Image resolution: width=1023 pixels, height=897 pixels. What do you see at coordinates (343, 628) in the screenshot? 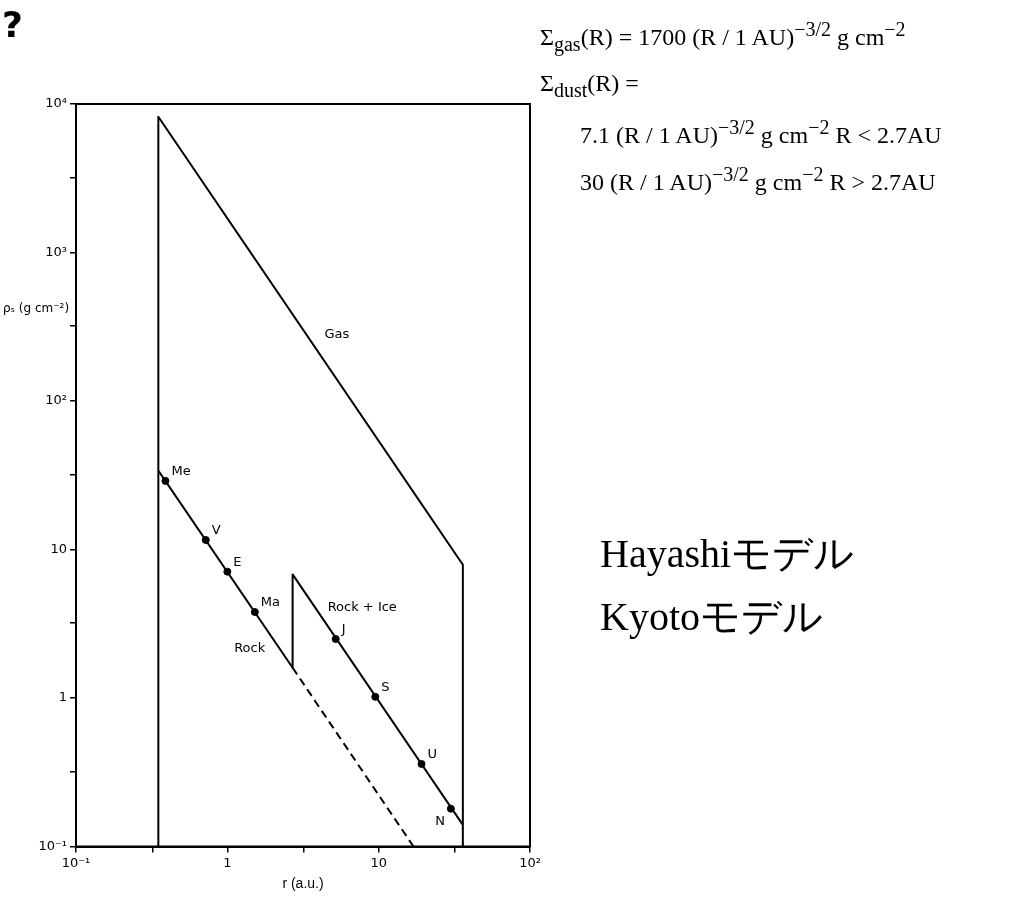
I see `annotation: J` at bounding box center [343, 628].